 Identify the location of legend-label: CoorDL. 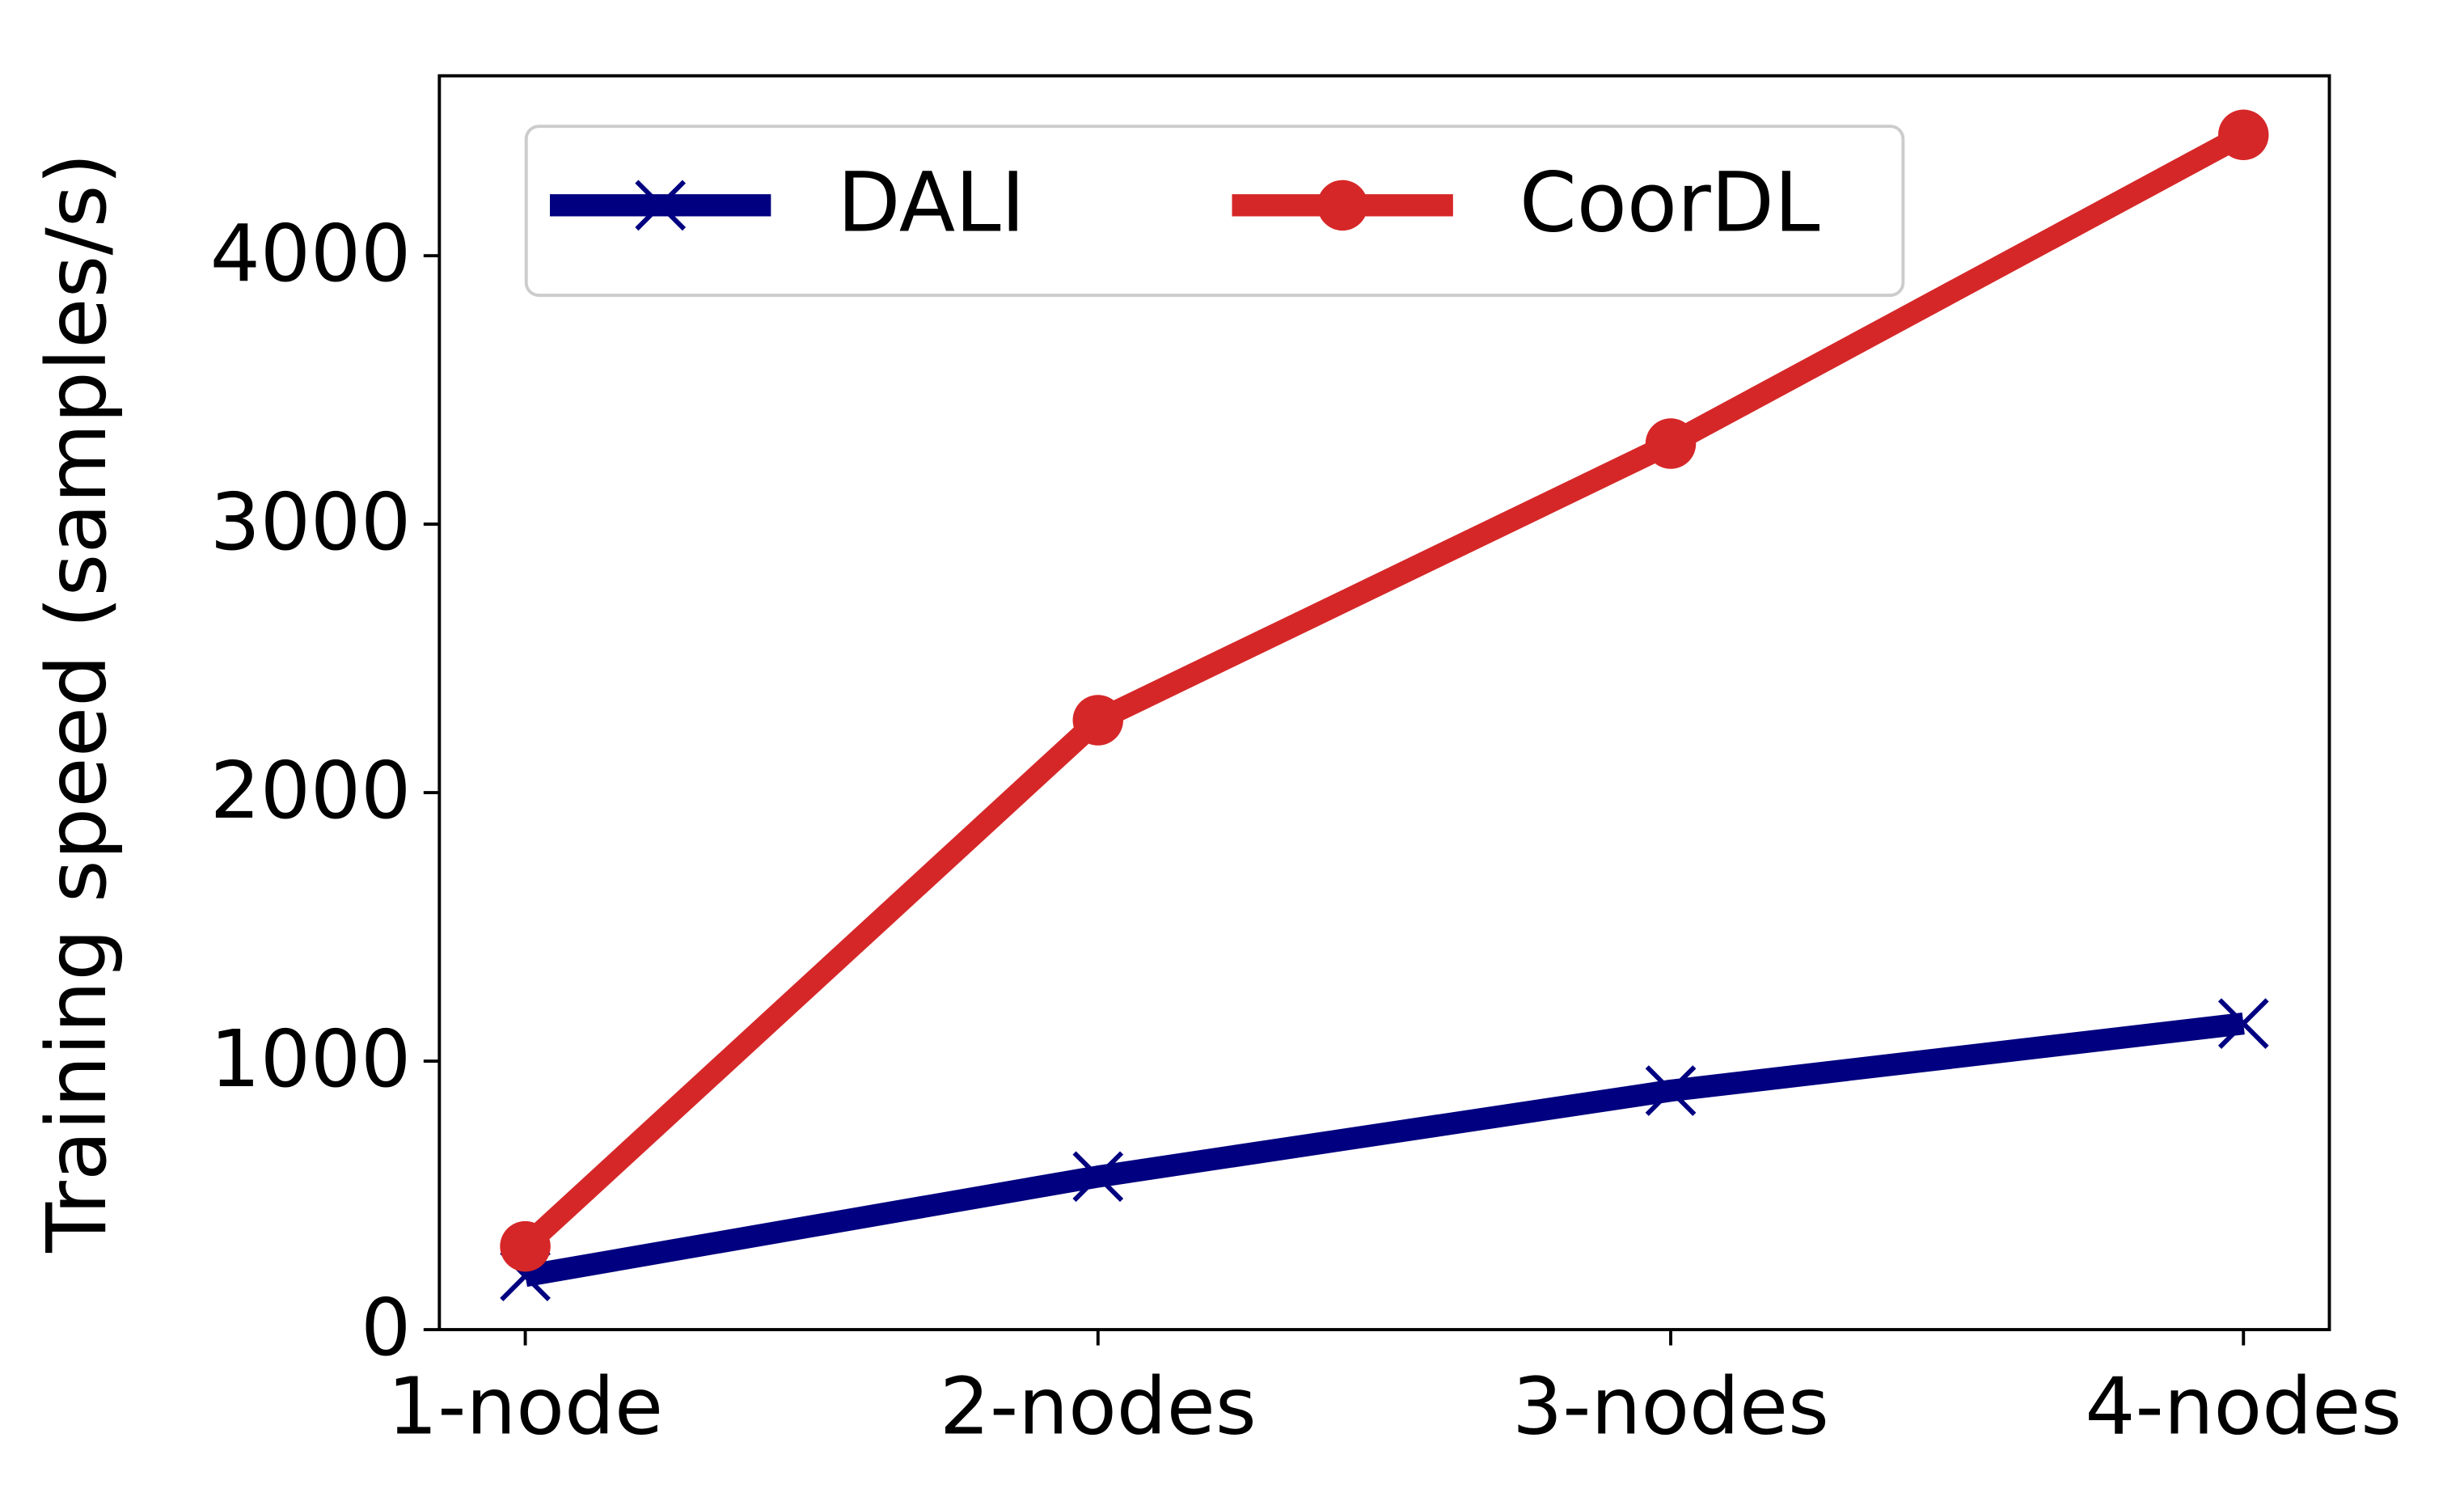
(1669, 203).